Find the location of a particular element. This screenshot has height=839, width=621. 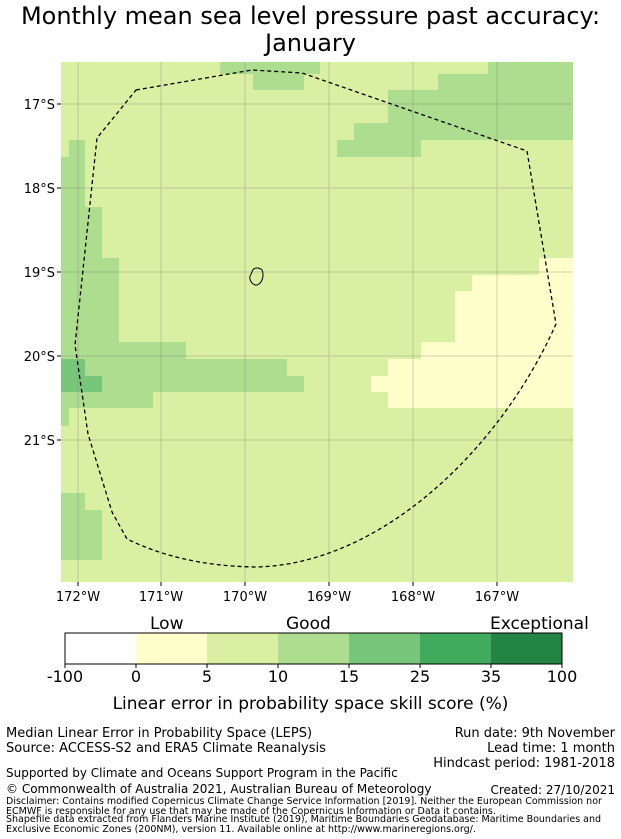

lat-labels: 17°S 18°S 19°S 20°S 21°S is located at coordinates (39, 273).